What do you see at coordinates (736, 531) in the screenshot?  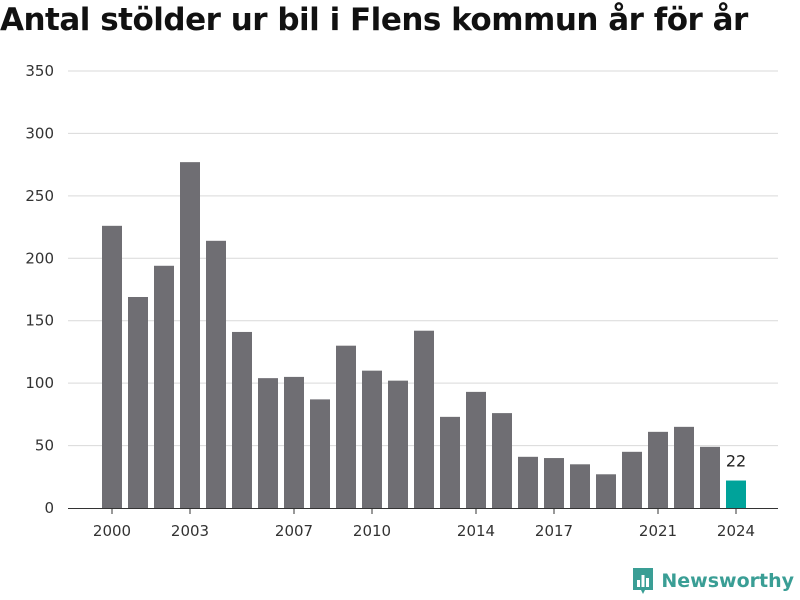 I see `x-tick-label: 2024` at bounding box center [736, 531].